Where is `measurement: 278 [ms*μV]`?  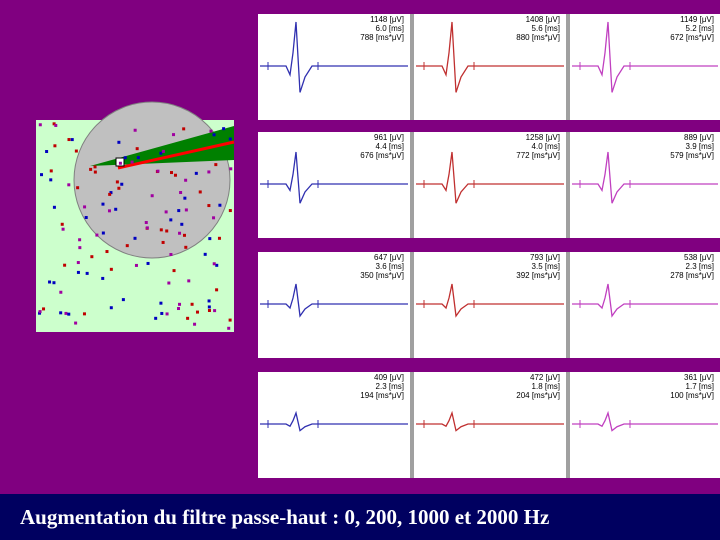
measurement: 278 [ms*μV] is located at coordinates (692, 275).